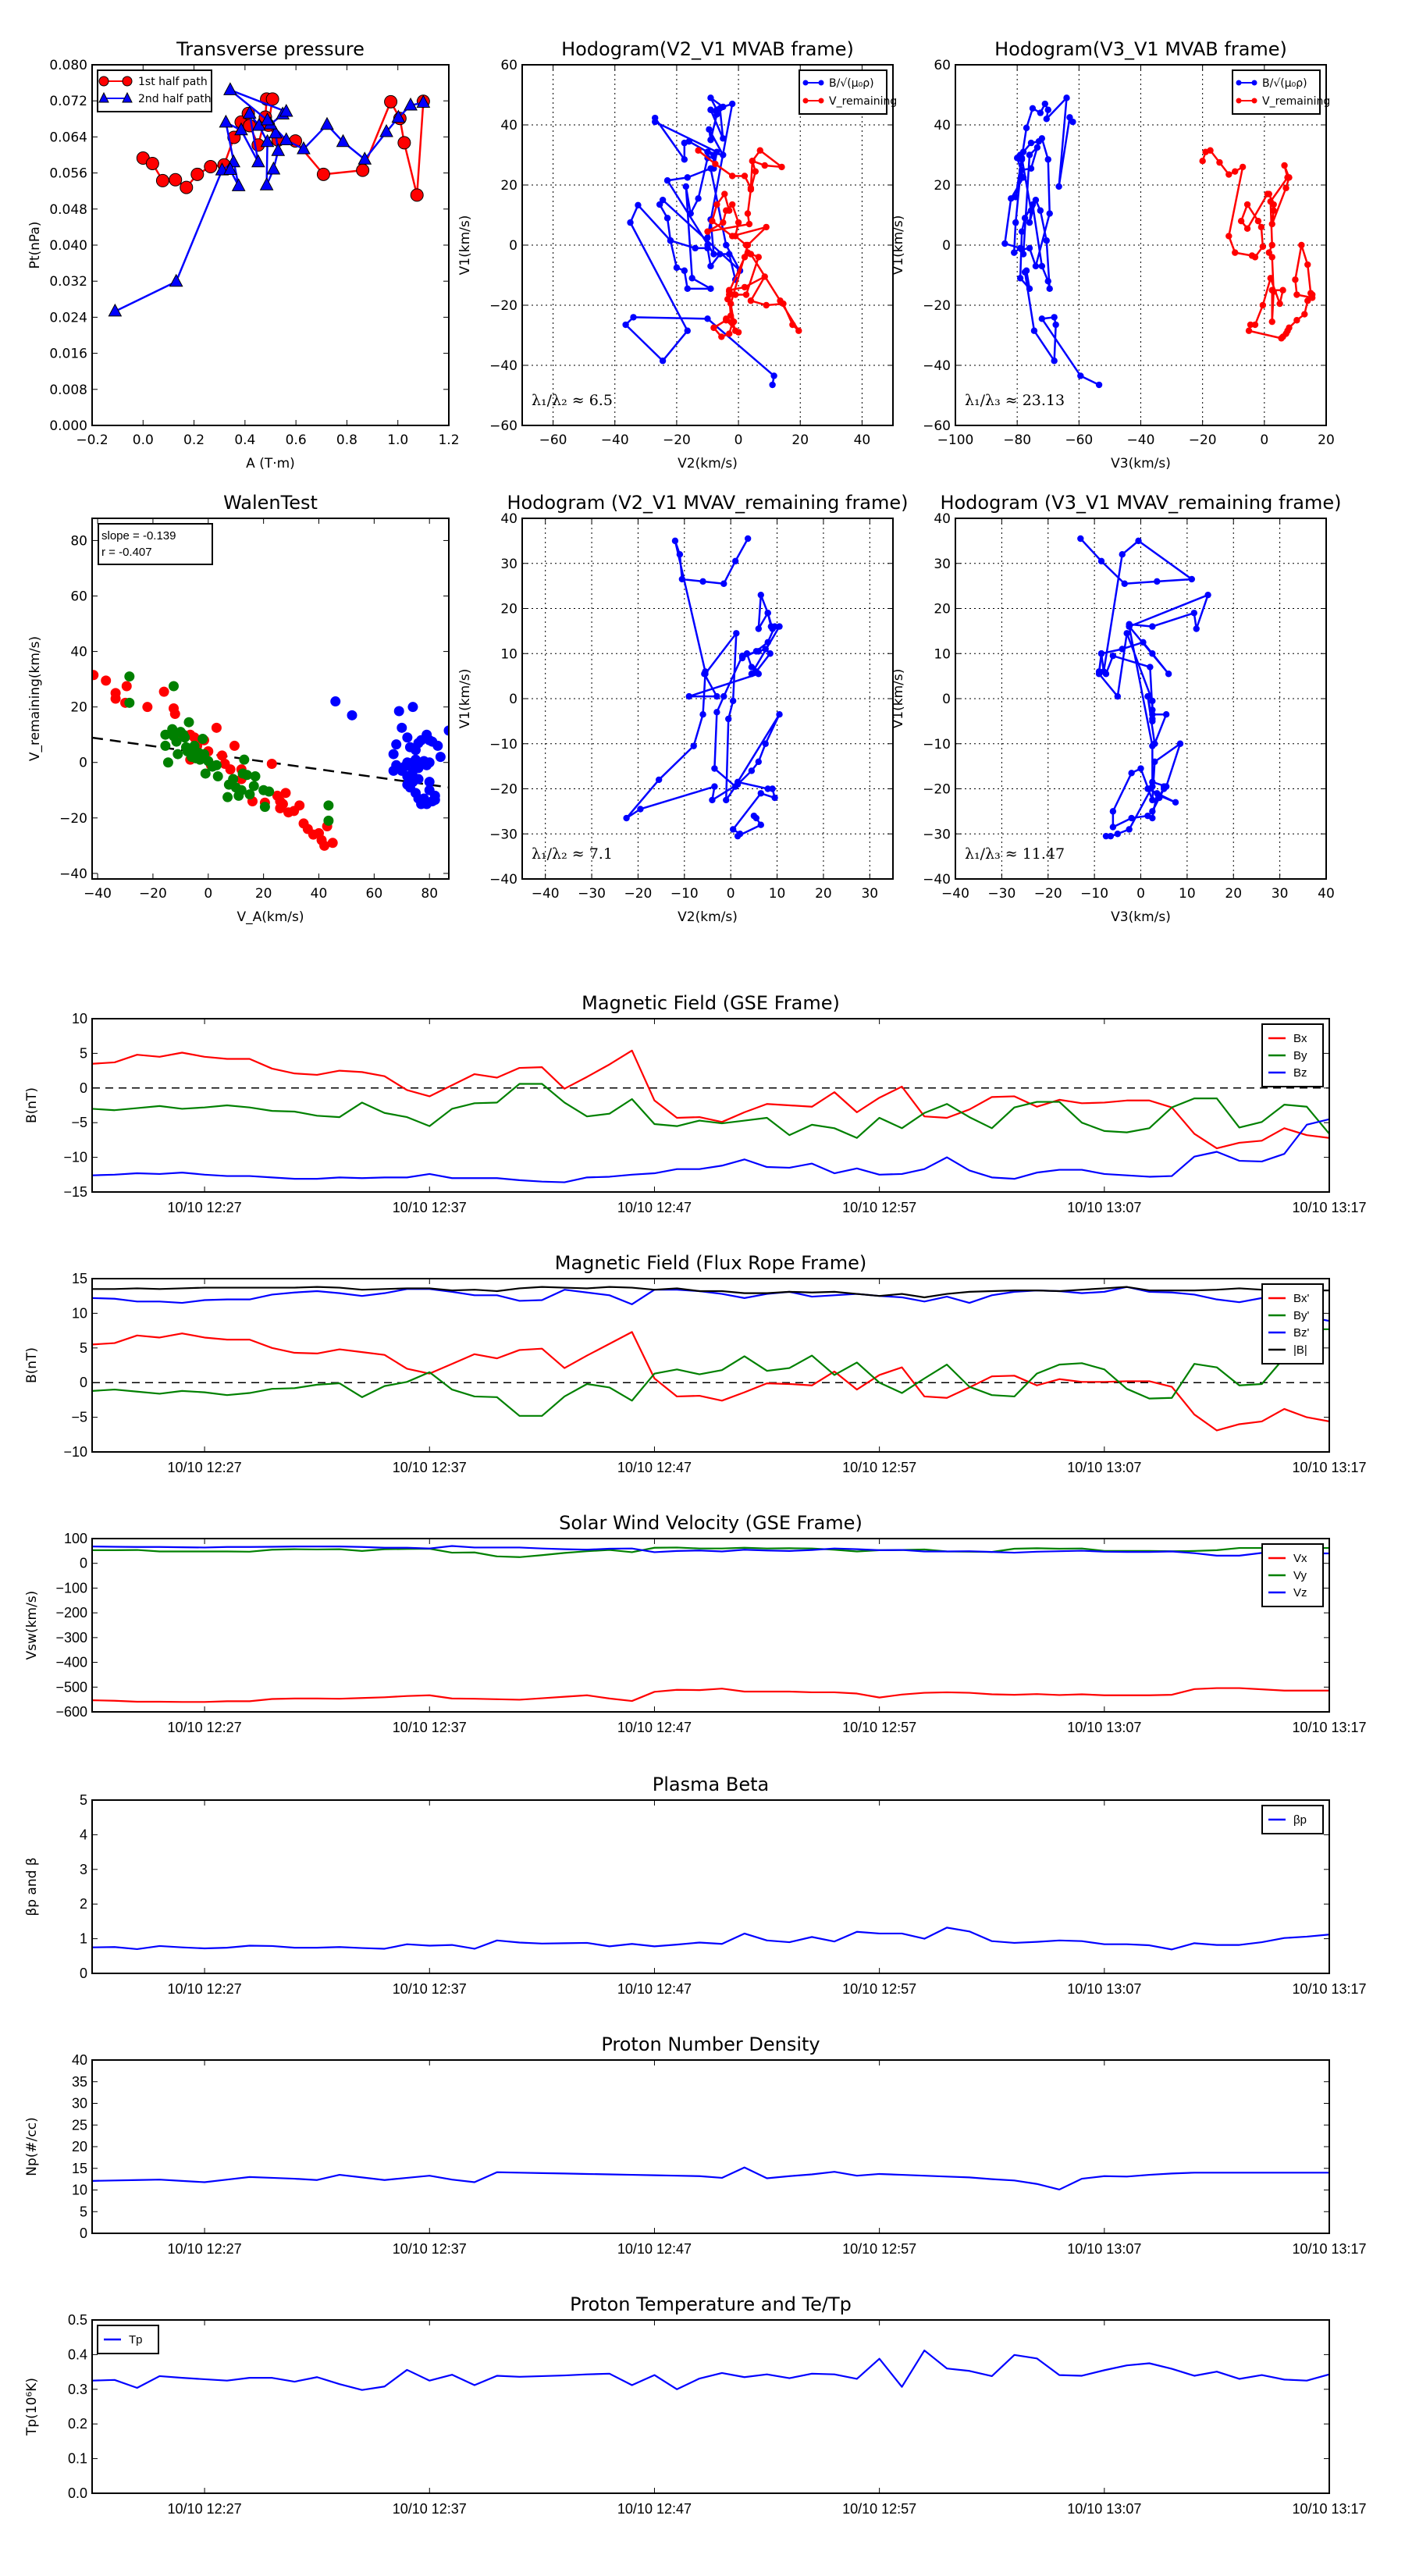 This screenshot has height=2576, width=1405. What do you see at coordinates (504, 834) in the screenshot?
I see `y-tick-label: −30` at bounding box center [504, 834].